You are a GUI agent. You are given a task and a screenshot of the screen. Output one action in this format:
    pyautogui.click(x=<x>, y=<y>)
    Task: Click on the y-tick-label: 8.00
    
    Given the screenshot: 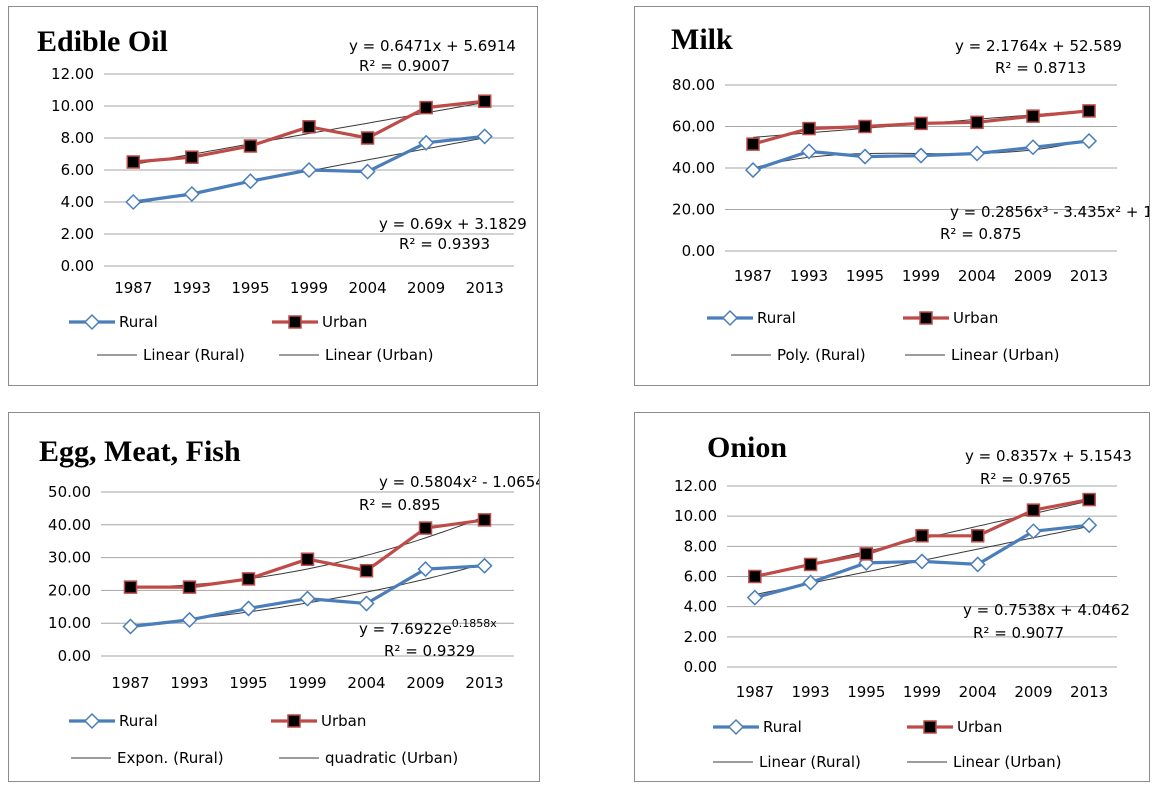 What is the action you would take?
    pyautogui.click(x=77, y=138)
    